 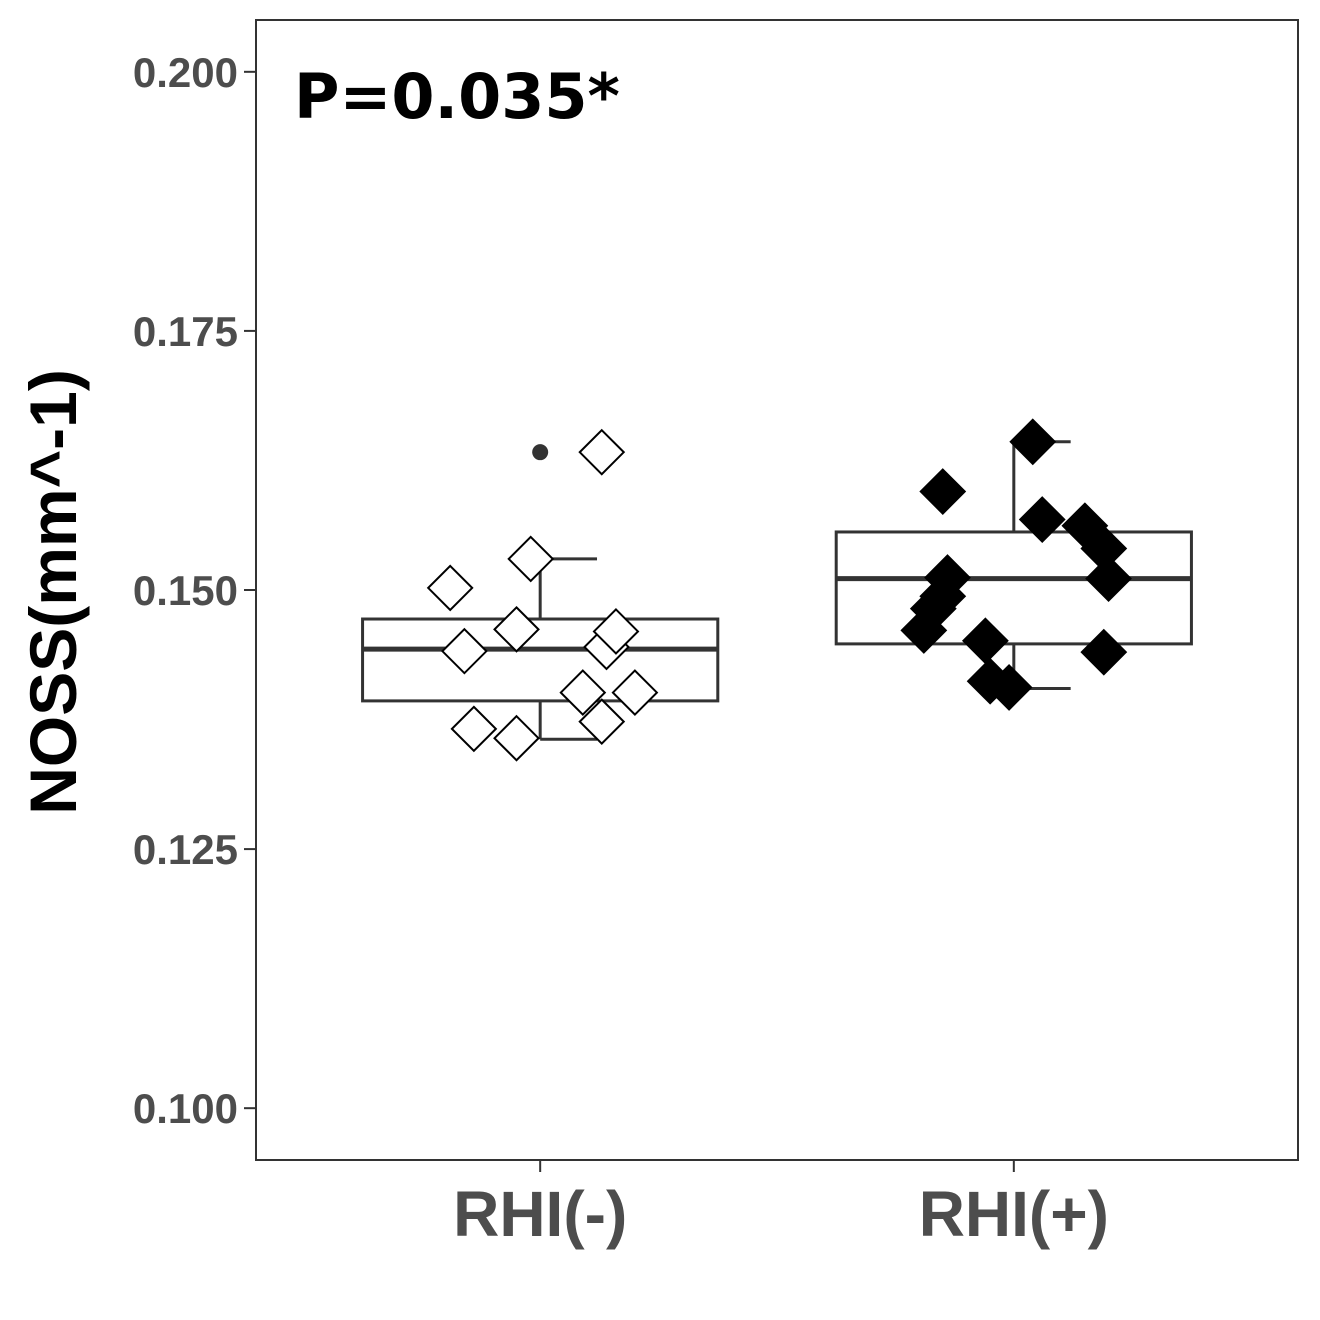 I want to click on y-tick-label: 0.100, so click(x=185, y=1108).